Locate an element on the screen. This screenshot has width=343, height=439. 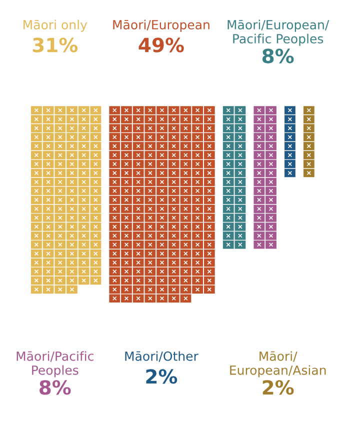
category-label: Māori only is located at coordinates (56, 26).